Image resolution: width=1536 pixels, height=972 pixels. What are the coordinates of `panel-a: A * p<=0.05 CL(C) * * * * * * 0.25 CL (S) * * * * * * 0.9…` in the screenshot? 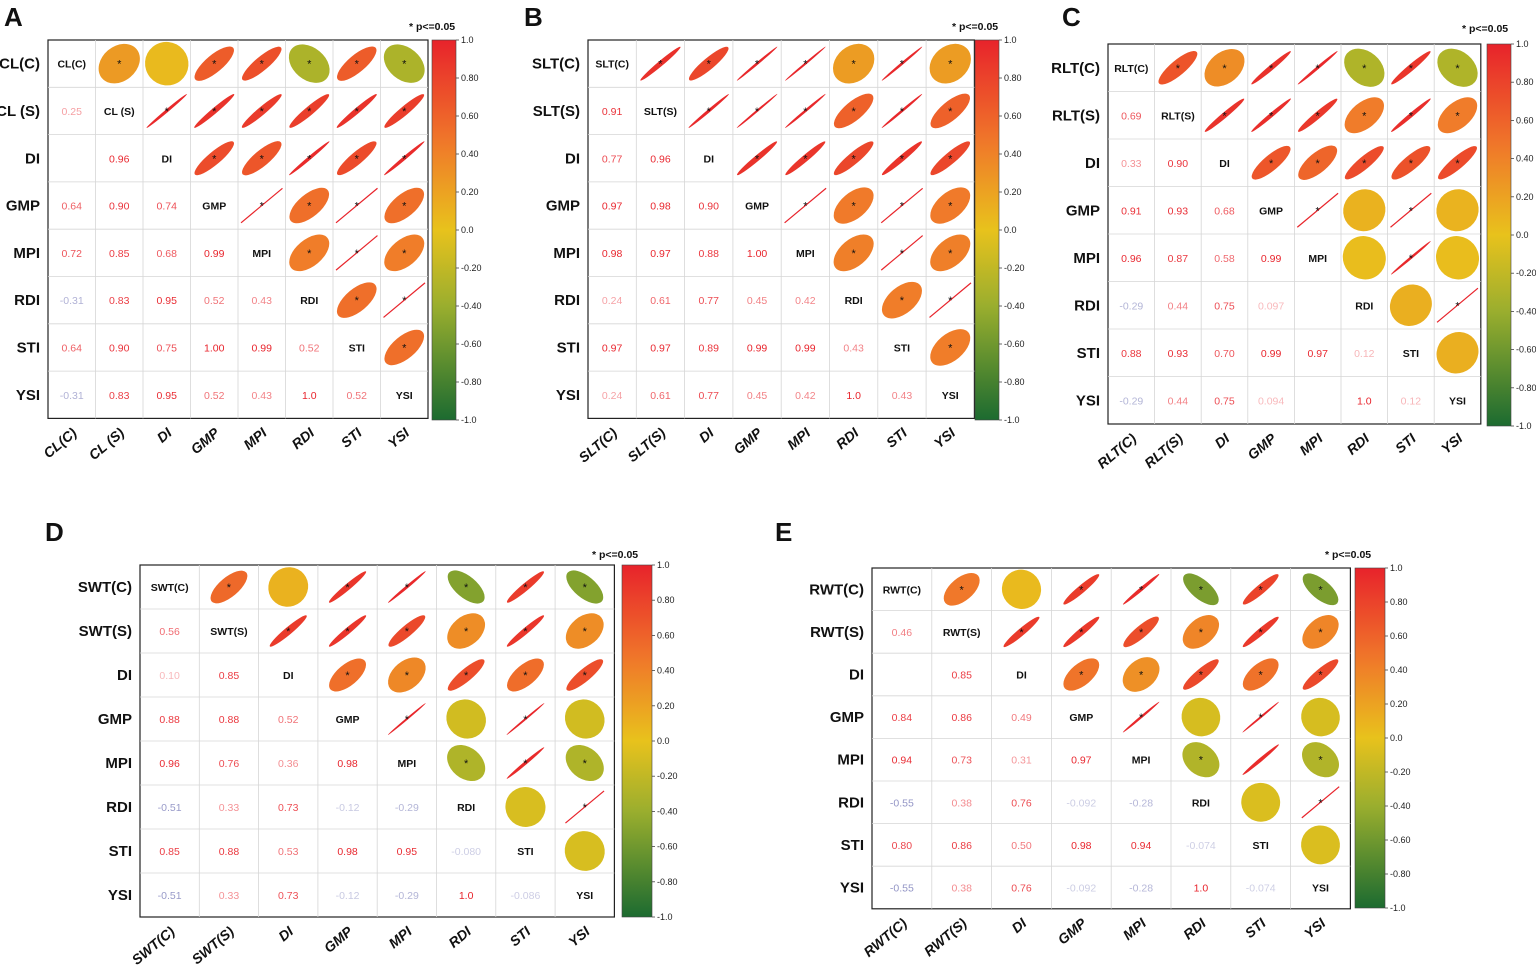 It's located at (241, 232).